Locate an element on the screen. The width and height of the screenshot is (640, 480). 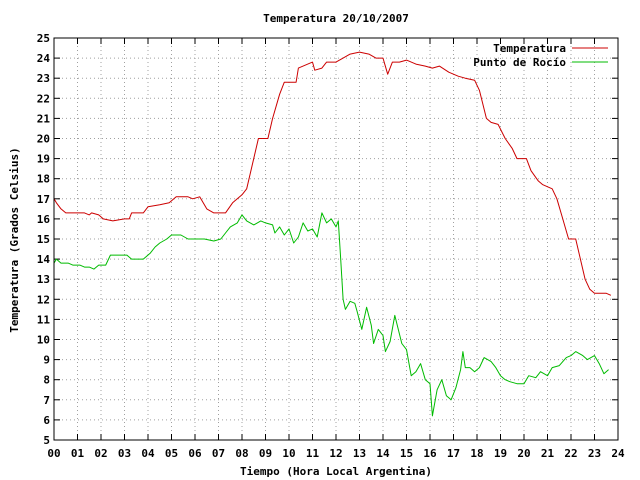
x-tick-label: 23 is located at coordinates (594, 453).